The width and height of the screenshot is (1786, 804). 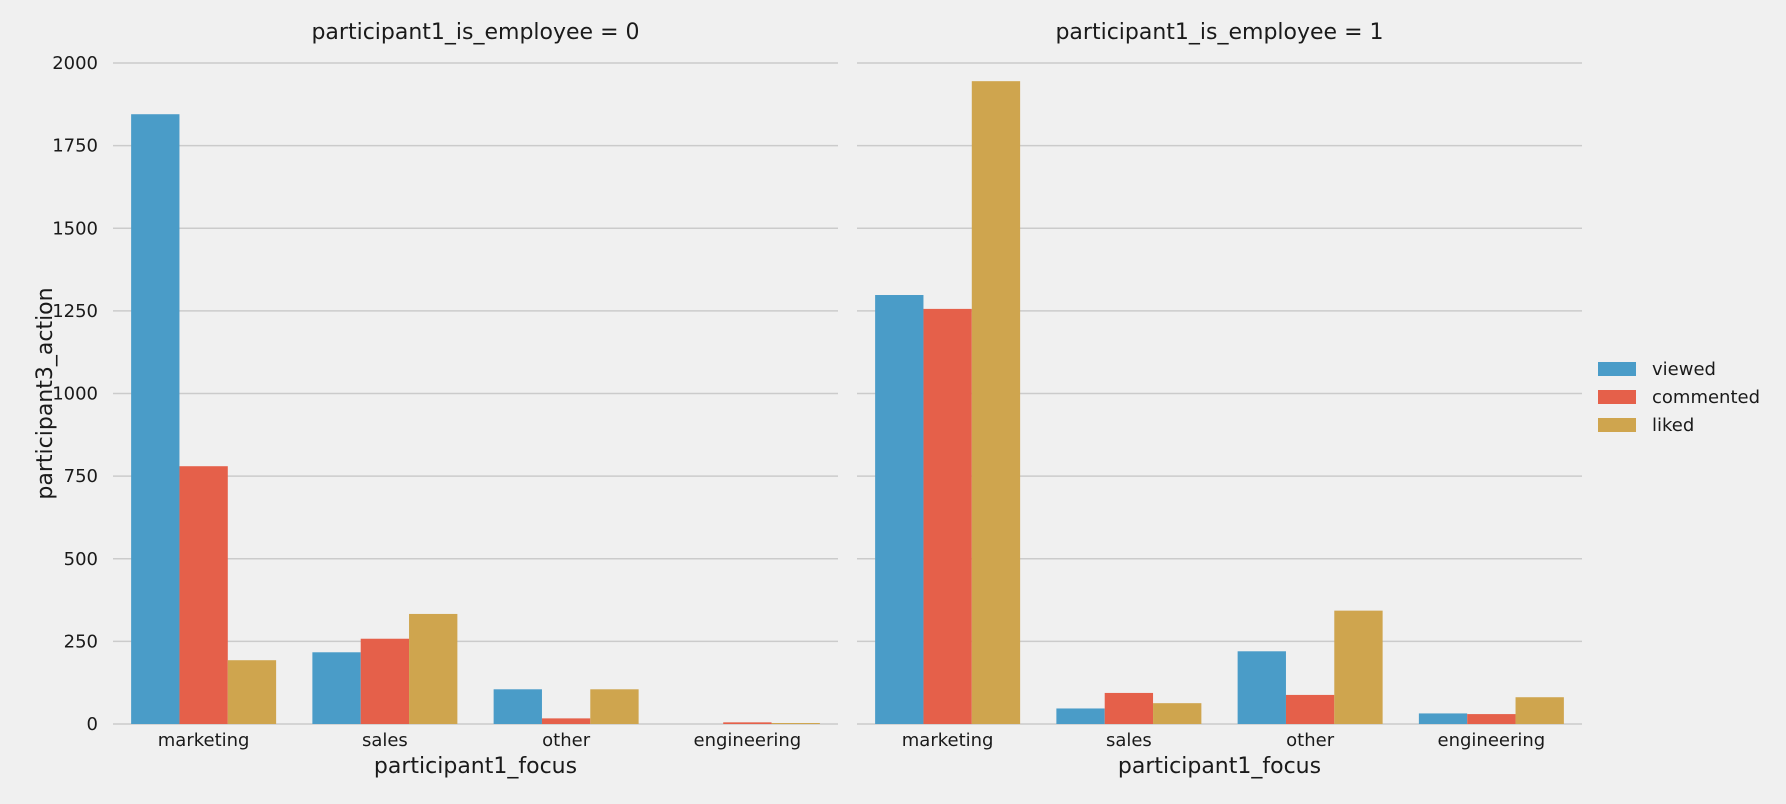 I want to click on y-tick-label-8: 2000, so click(x=75, y=63).